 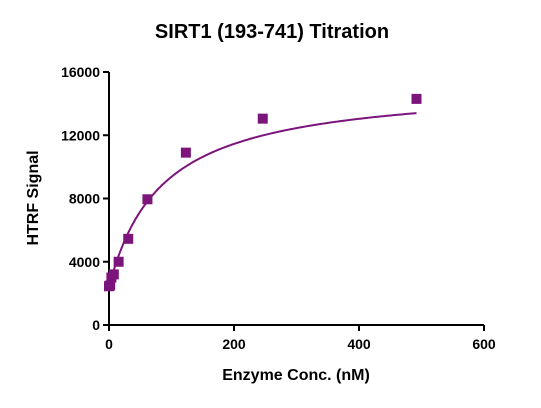 I want to click on x-tick-label: 600, so click(x=484, y=344).